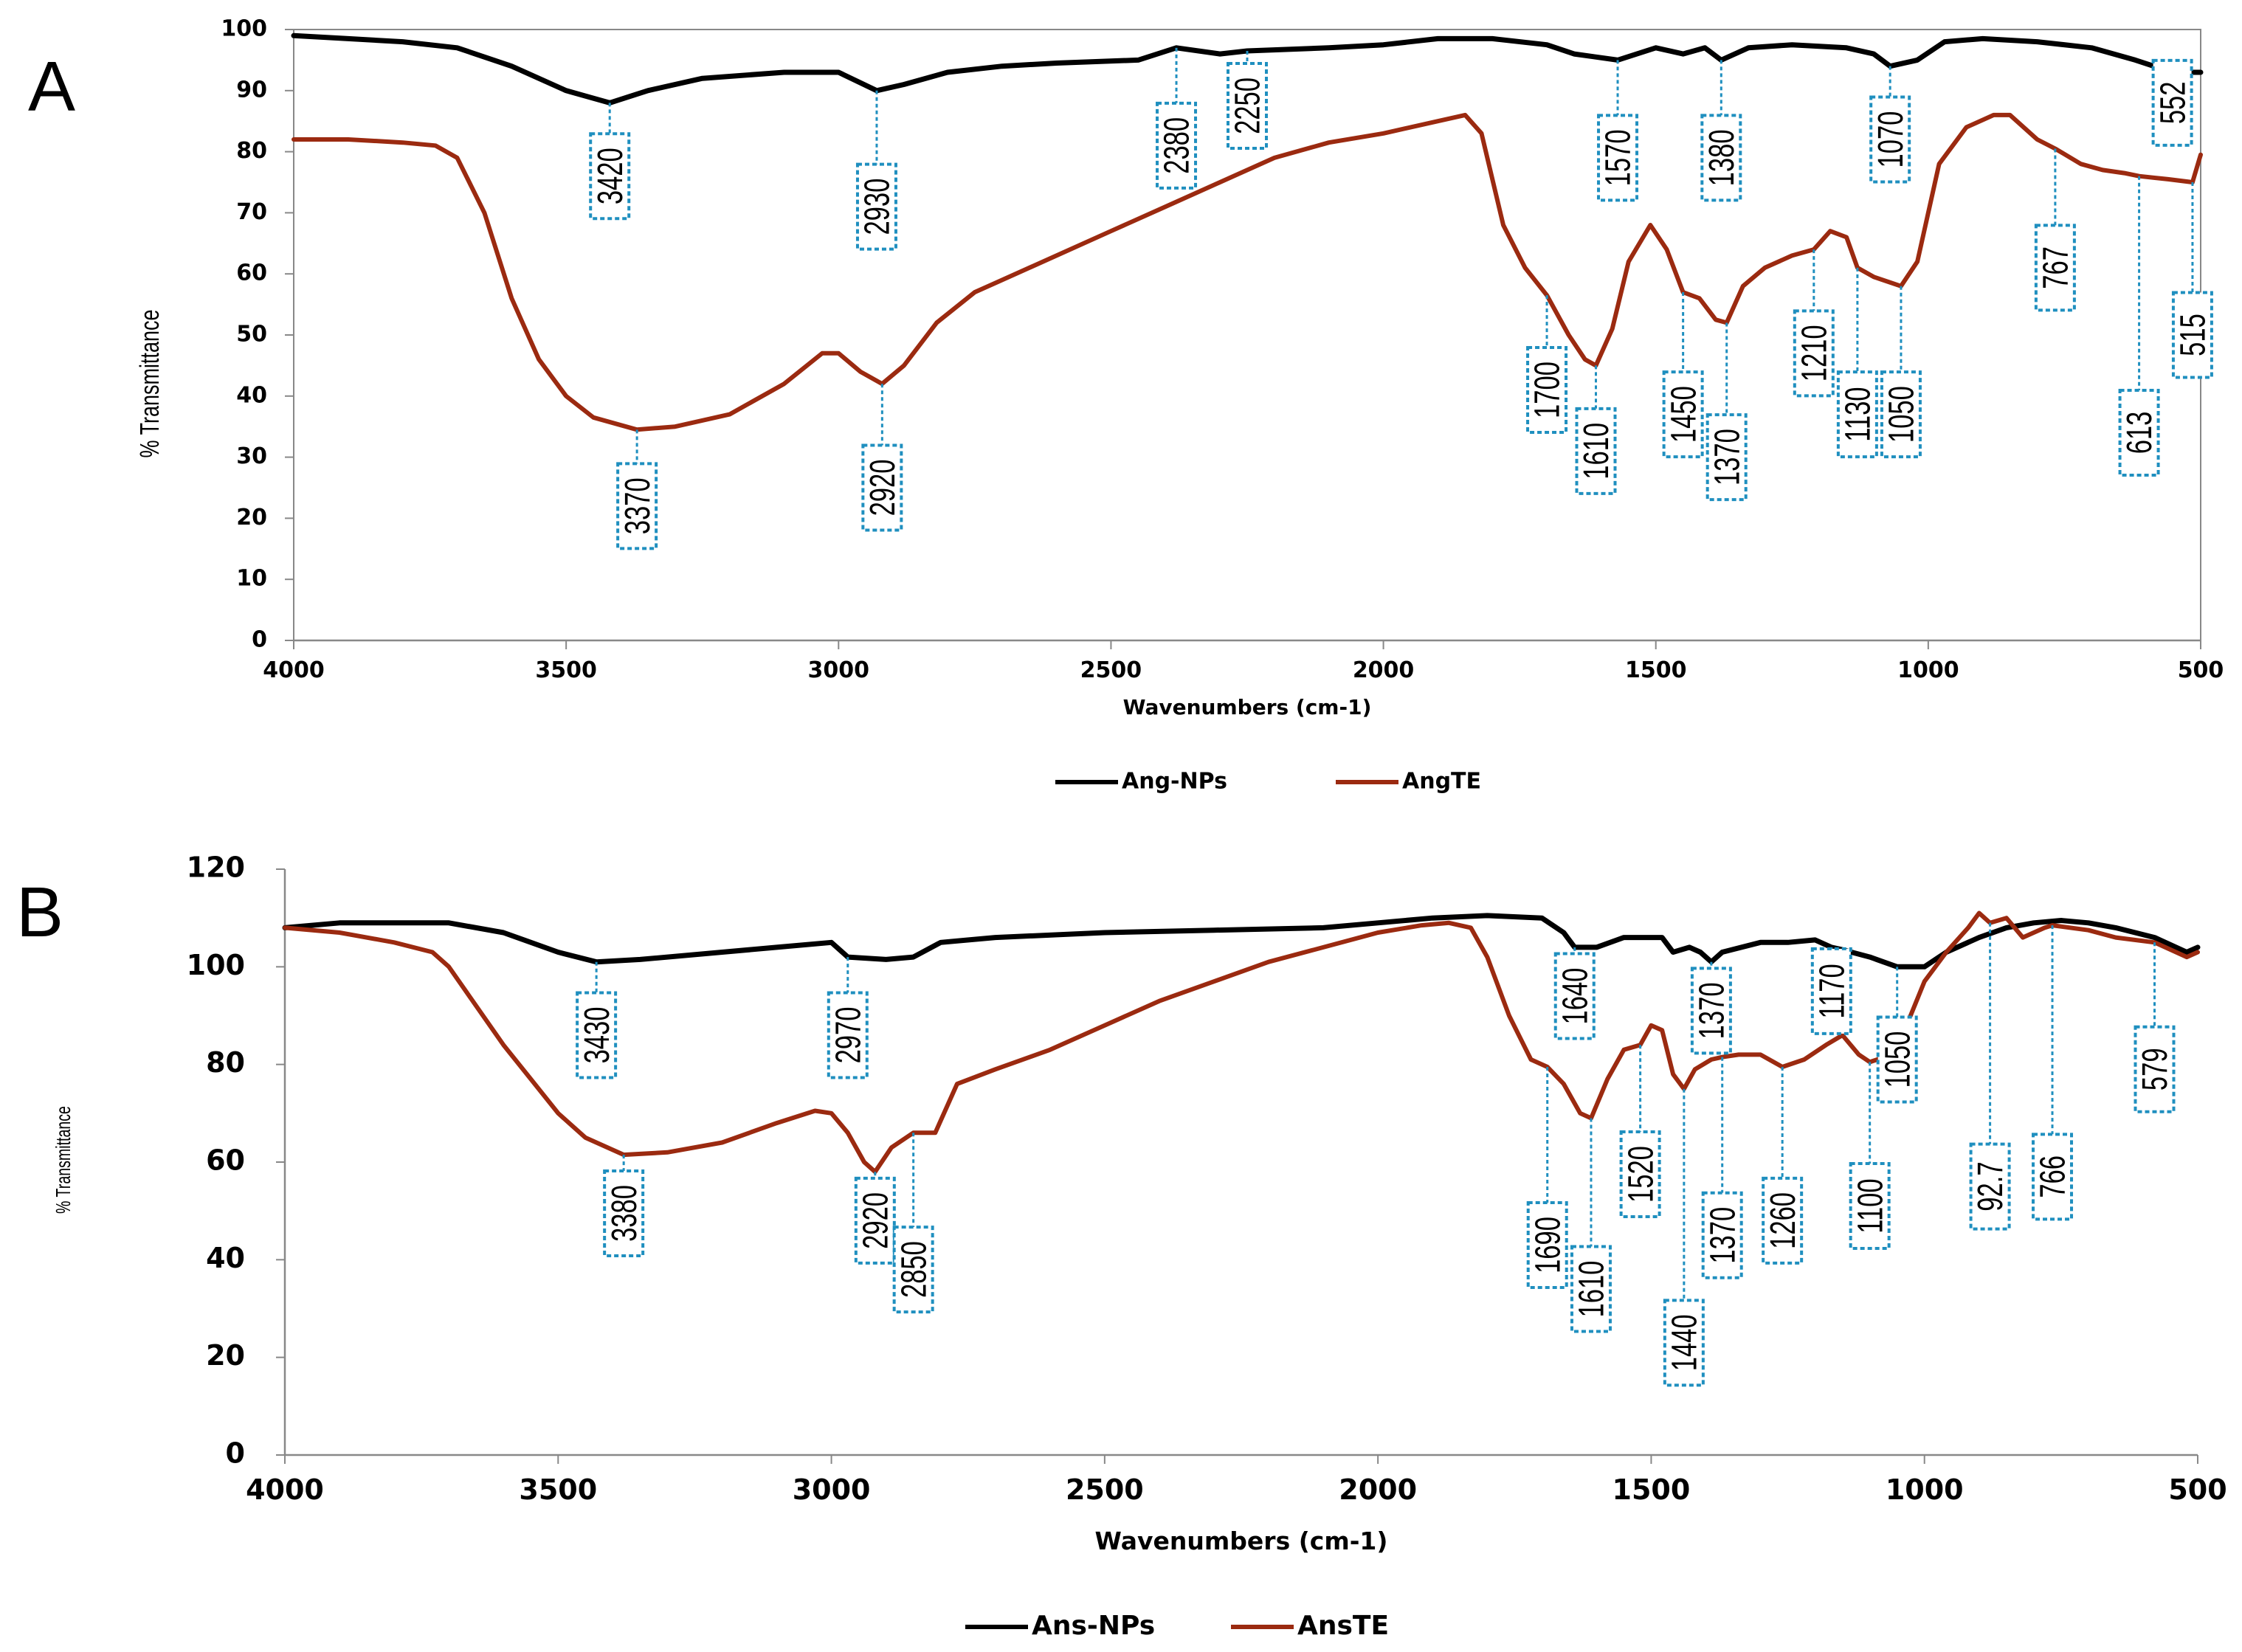 This screenshot has width=2242, height=1652. I want to click on series-line-ang-nps, so click(1247, 69).